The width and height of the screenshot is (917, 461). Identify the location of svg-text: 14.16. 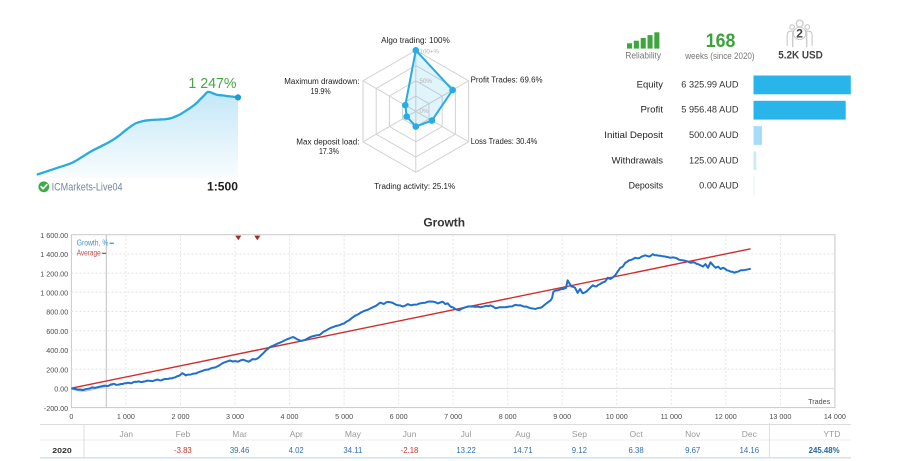
(750, 450).